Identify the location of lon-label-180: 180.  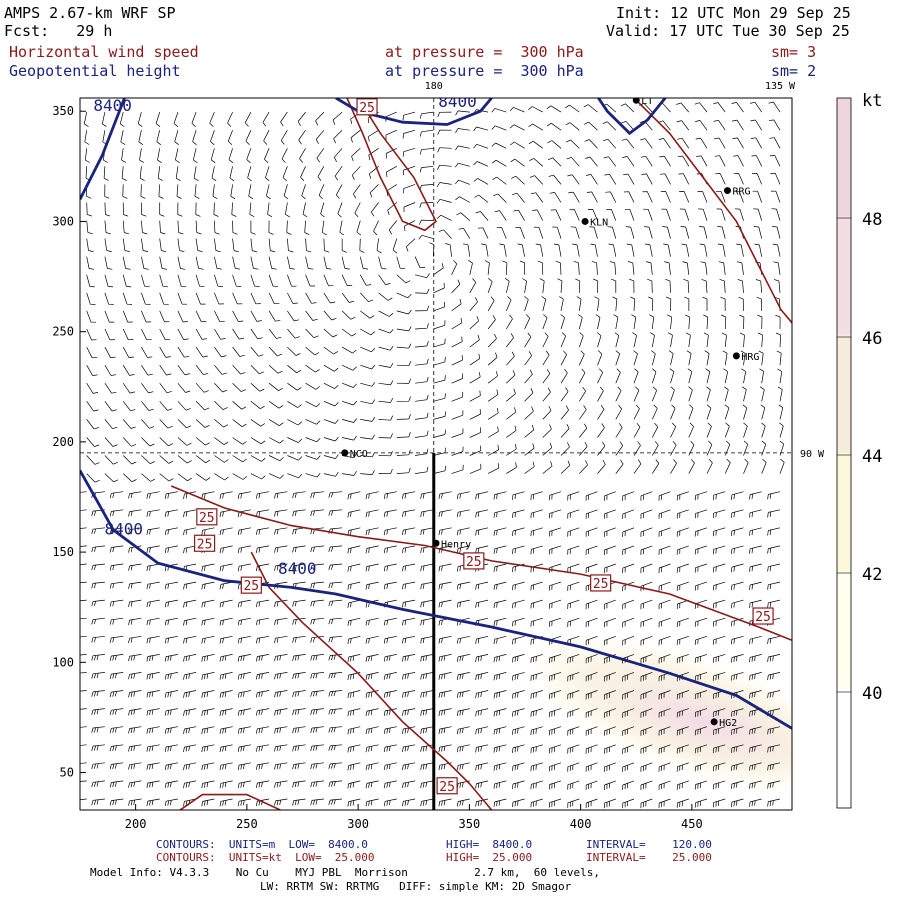
(434, 86).